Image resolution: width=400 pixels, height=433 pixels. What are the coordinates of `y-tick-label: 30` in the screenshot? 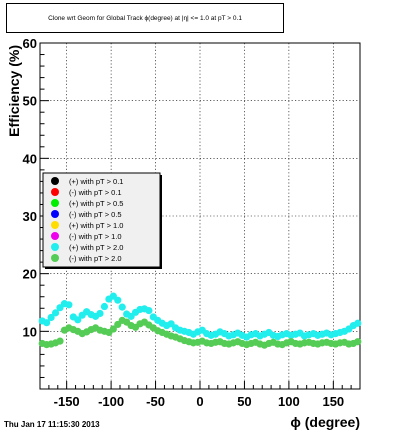 It's located at (30, 216).